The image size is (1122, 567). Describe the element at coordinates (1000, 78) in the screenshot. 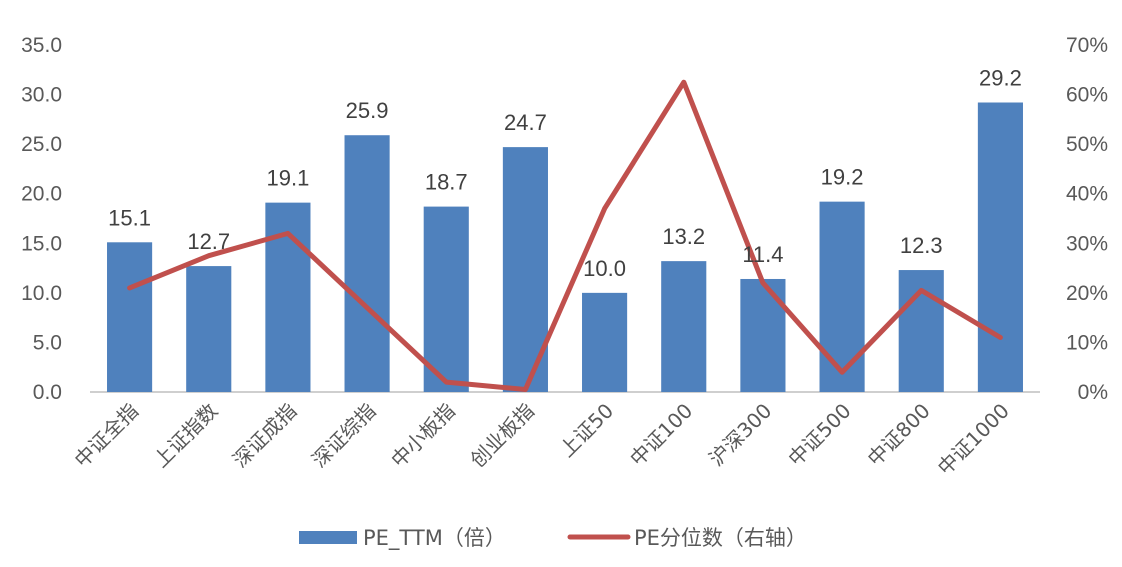

I see `bar-data-label: 29.2` at that location.